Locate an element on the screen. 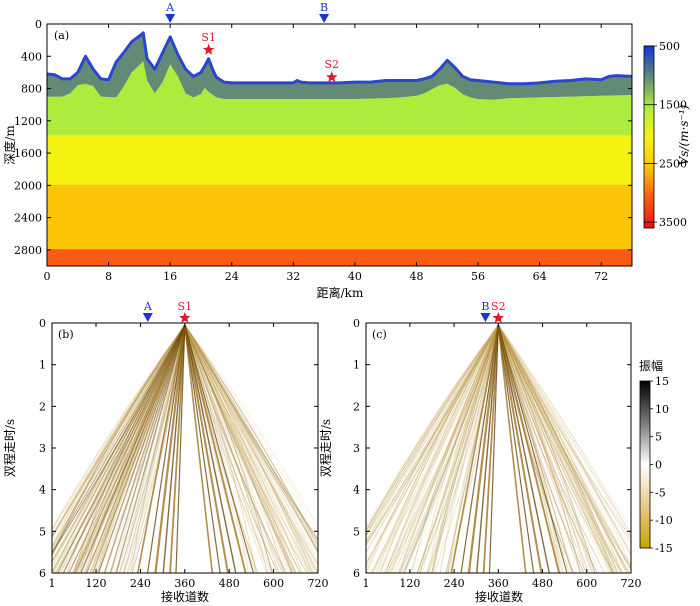 The image size is (700, 606). panel-c-xlabel: 接收道数 is located at coordinates (499, 596).